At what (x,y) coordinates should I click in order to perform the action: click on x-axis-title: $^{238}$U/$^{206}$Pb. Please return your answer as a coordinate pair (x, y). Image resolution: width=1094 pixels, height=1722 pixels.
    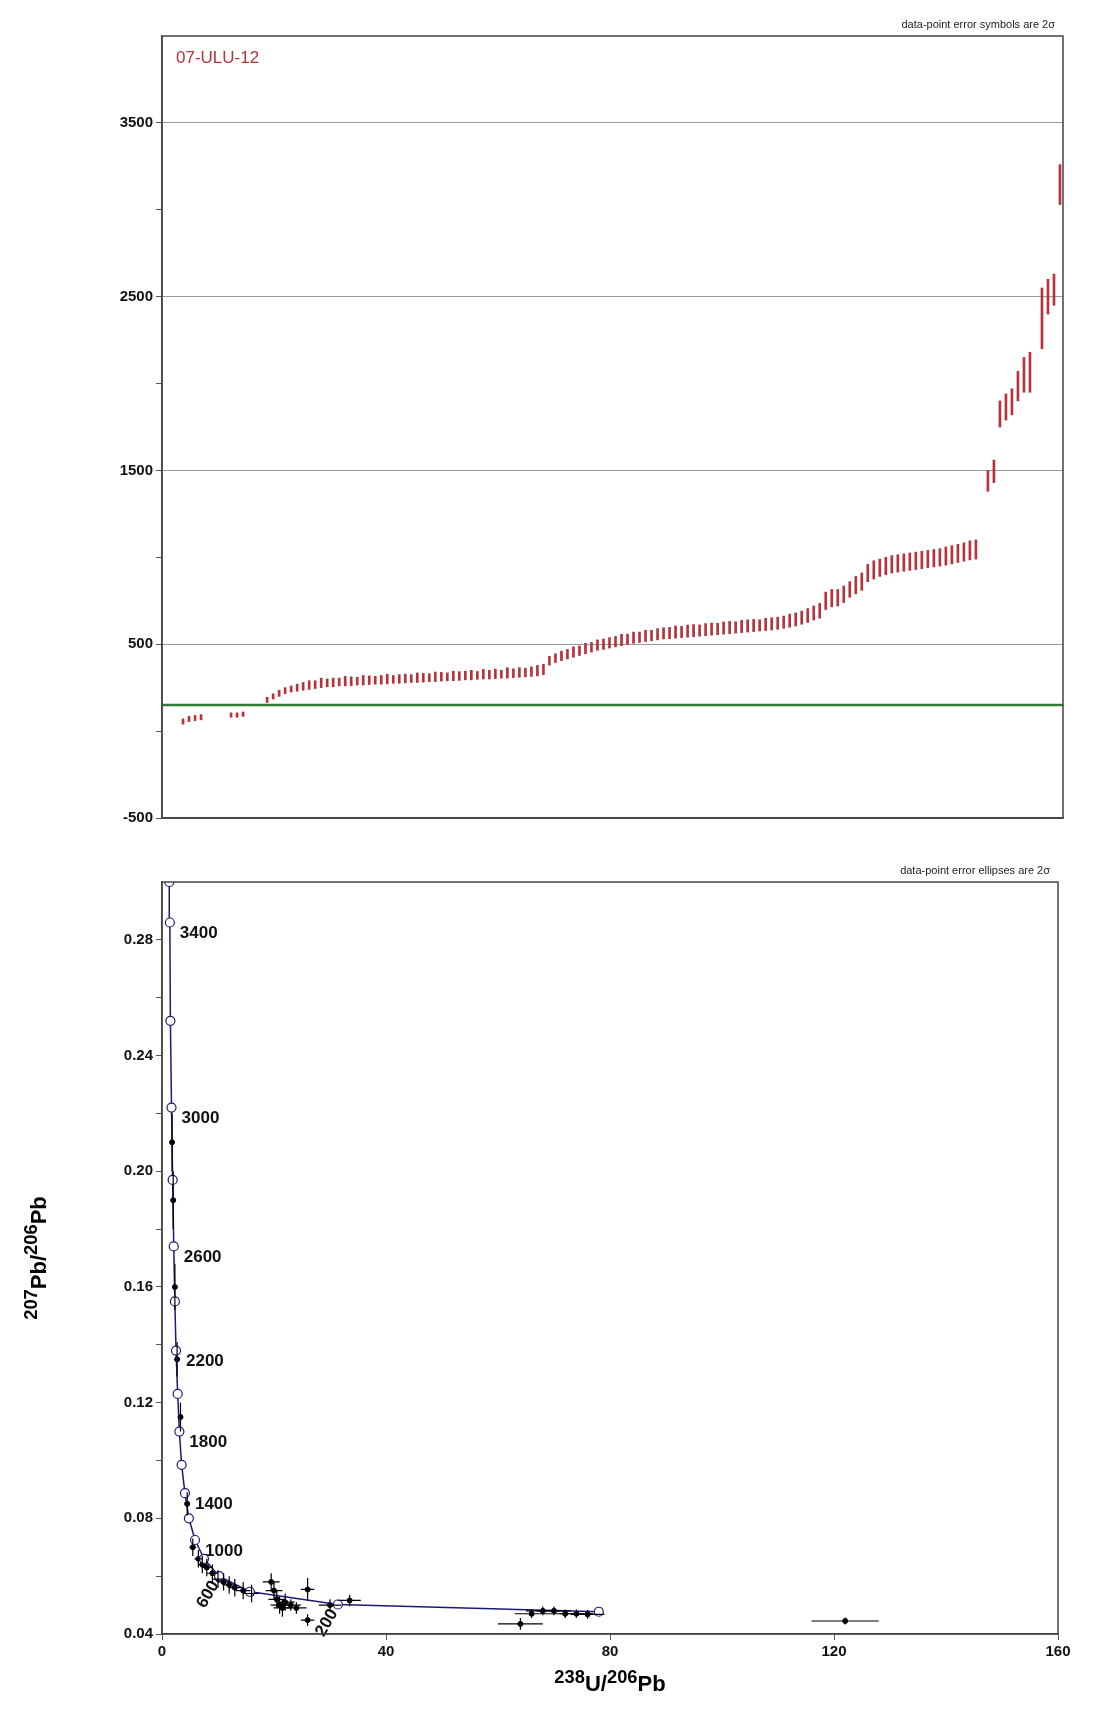
    Looking at the image, I should click on (610, 1682).